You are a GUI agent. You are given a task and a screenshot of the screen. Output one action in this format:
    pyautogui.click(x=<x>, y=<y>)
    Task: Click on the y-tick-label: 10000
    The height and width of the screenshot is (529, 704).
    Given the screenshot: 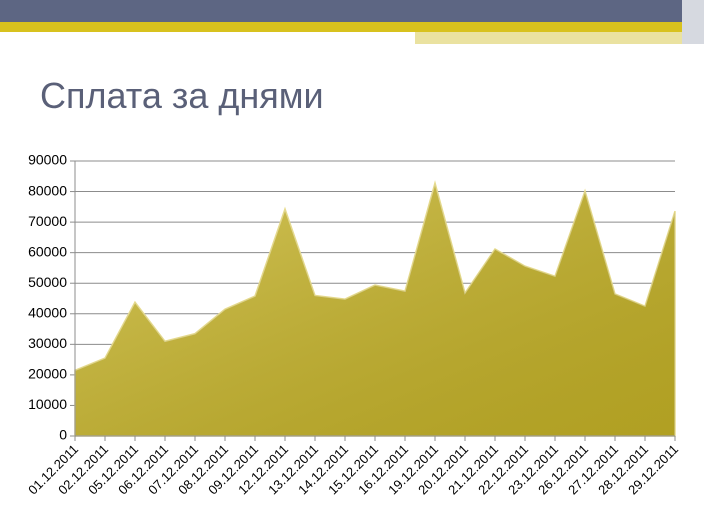 What is the action you would take?
    pyautogui.click(x=47, y=404)
    